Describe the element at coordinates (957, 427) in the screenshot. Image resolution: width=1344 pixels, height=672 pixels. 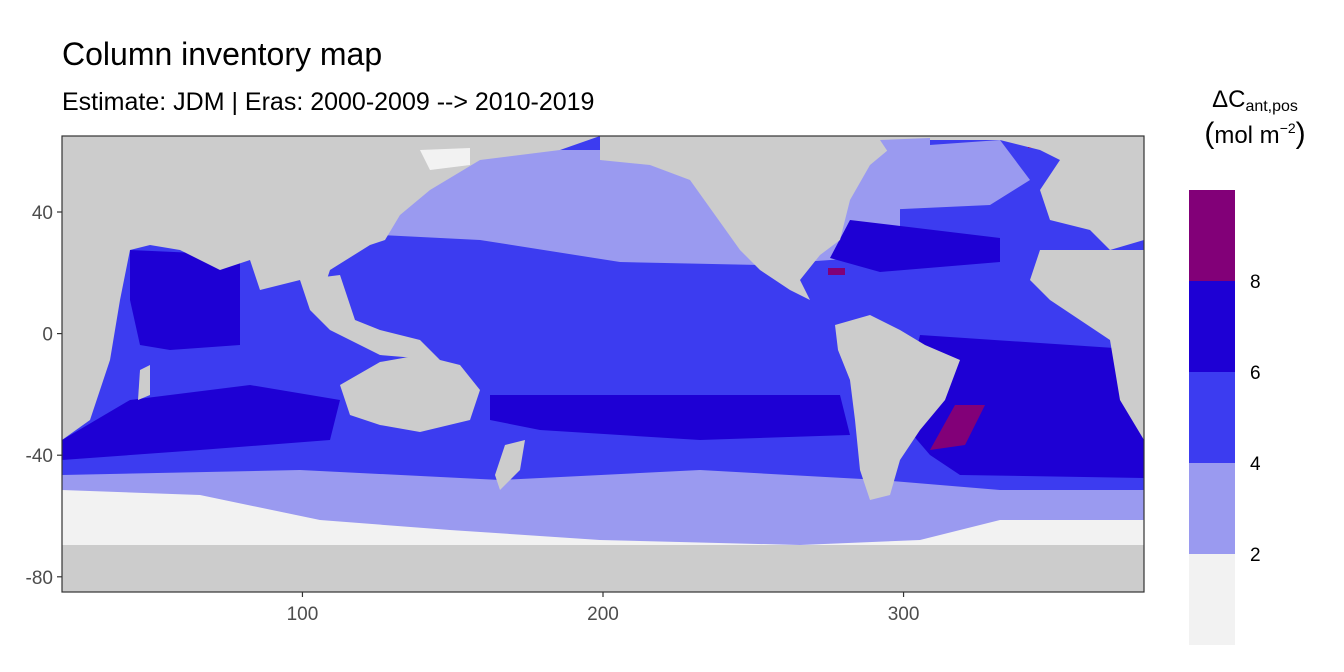
I see `hotspot-south-atlantic` at that location.